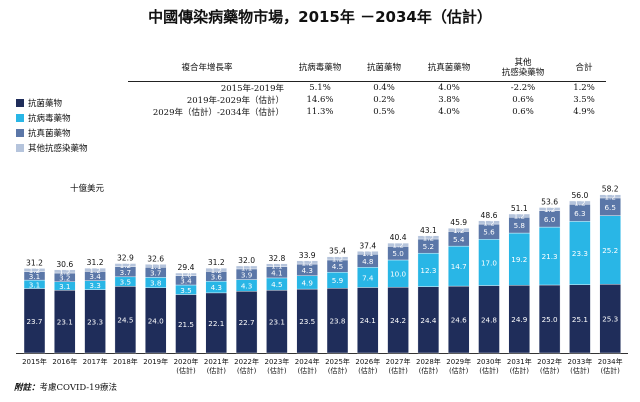  What do you see at coordinates (459, 239) in the screenshot?
I see `data-label: 5.4` at bounding box center [459, 239].